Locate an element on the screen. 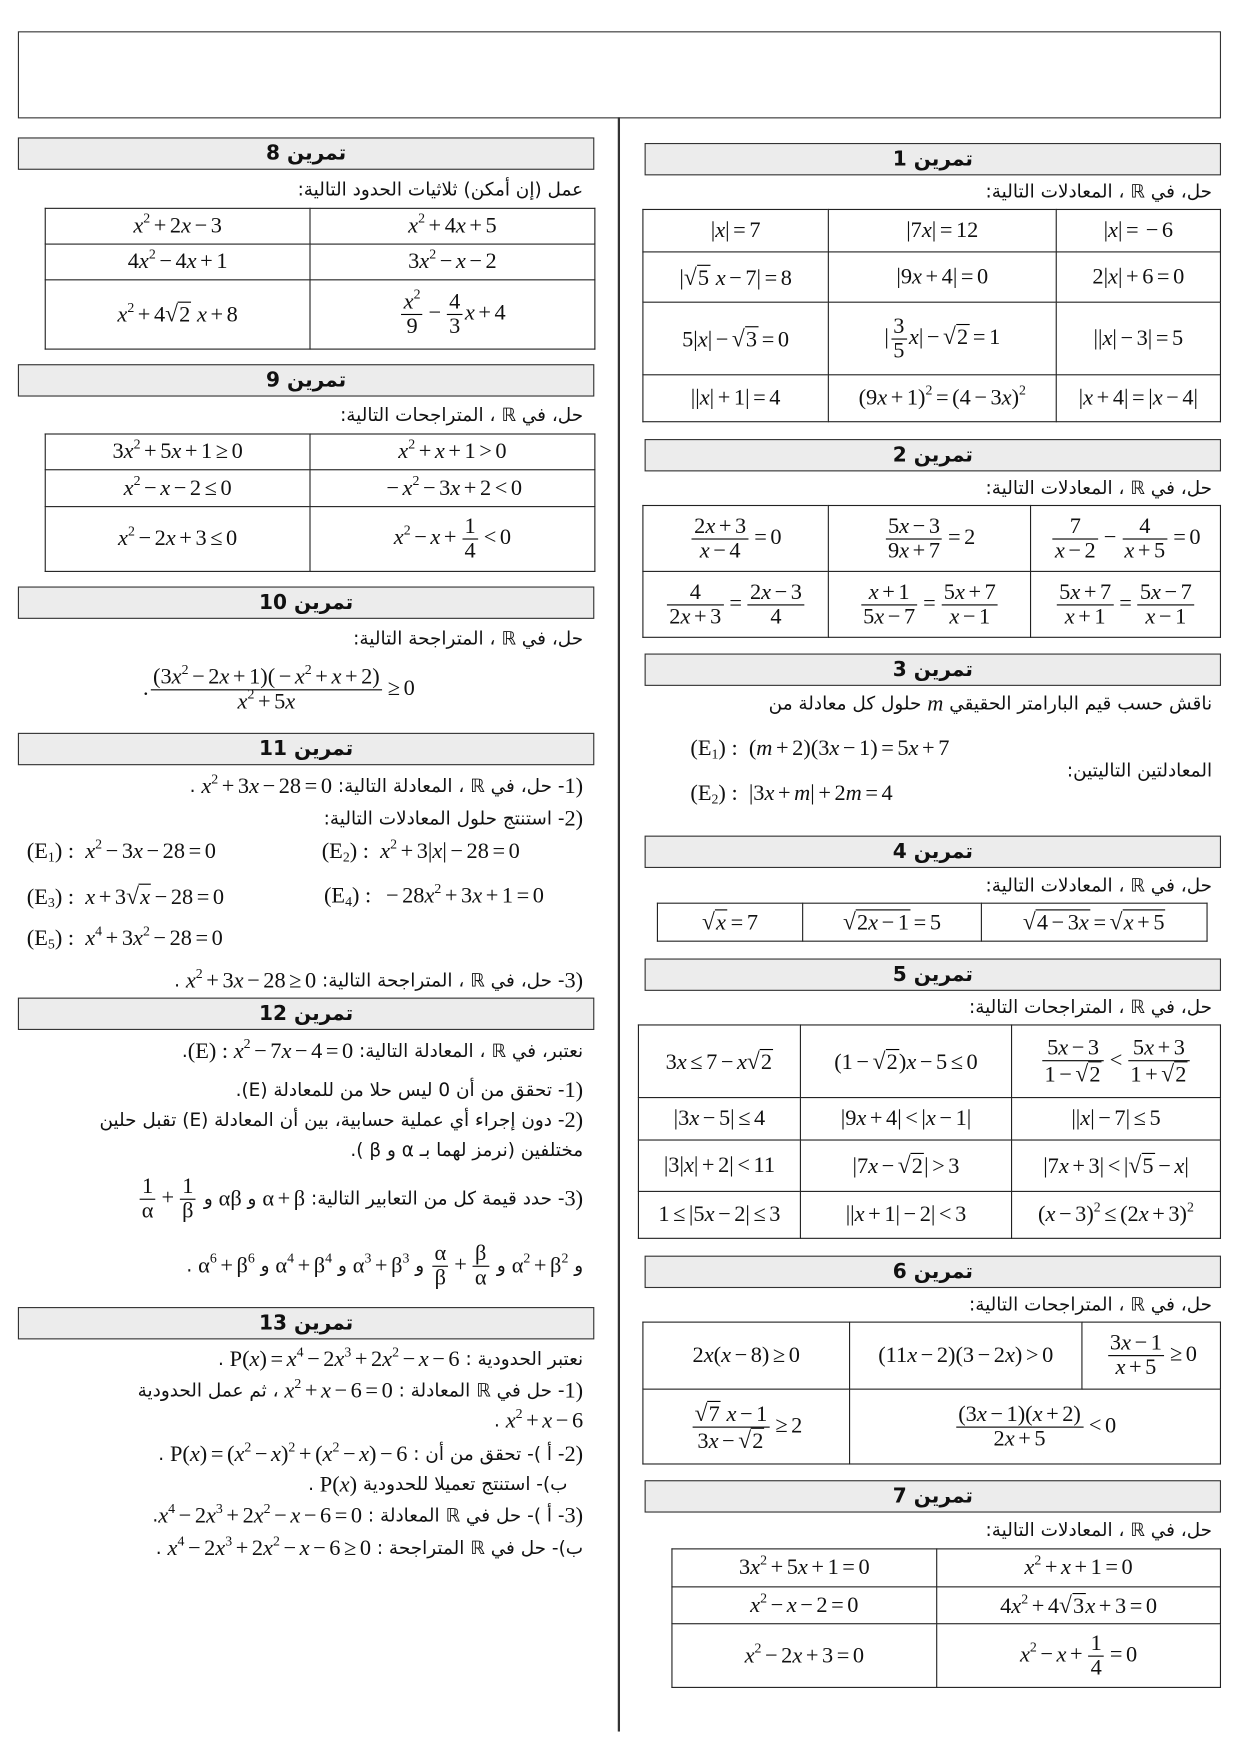 The width and height of the screenshot is (1240, 1754). table-cell: 2|x| +6 = 0 is located at coordinates (1138, 277).